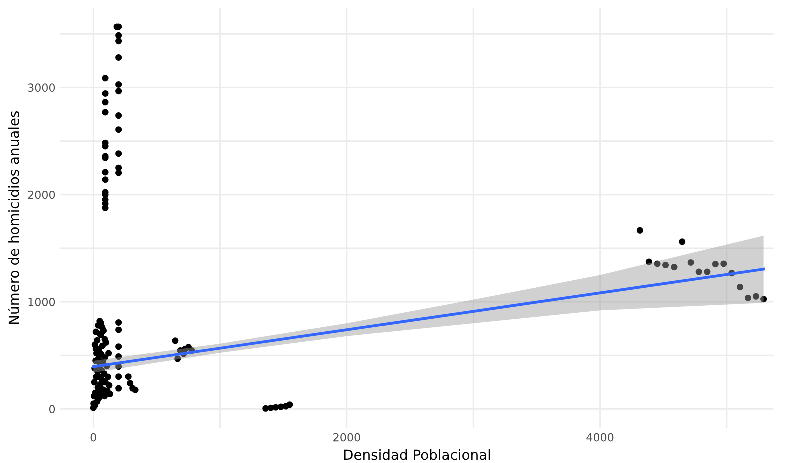 This screenshot has width=788, height=463. What do you see at coordinates (42, 195) in the screenshot?
I see `y-tick-label: 2000` at bounding box center [42, 195].